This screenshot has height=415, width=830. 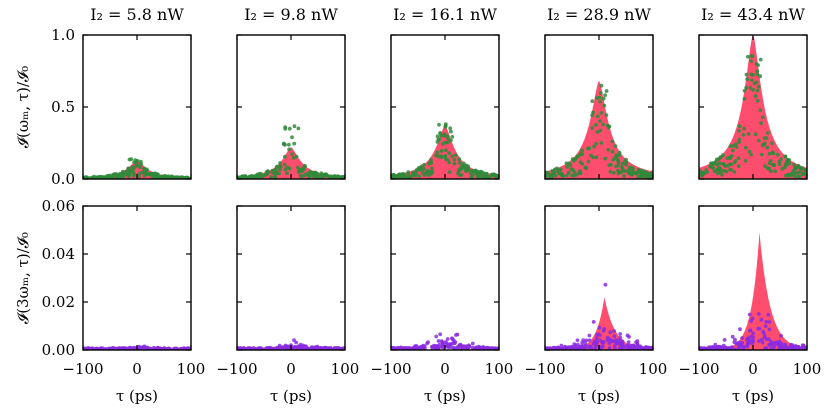 What do you see at coordinates (653, 369) in the screenshot?
I see `x-tick-label: 100` at bounding box center [653, 369].